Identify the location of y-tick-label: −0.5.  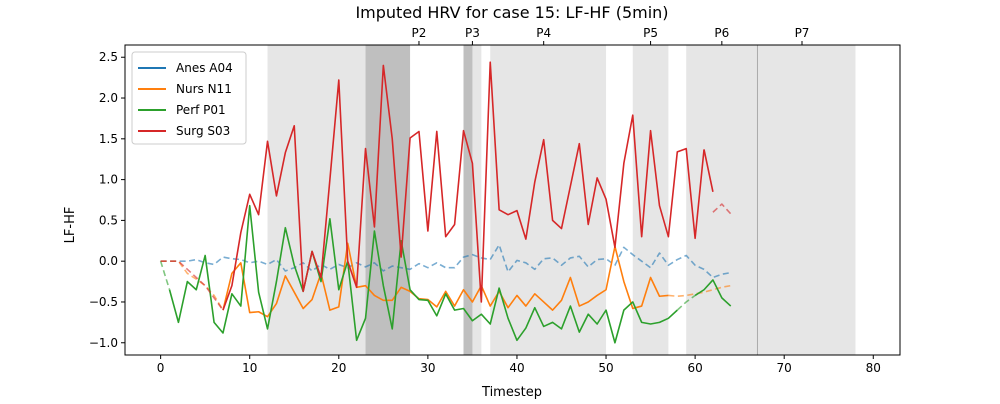
(103, 302).